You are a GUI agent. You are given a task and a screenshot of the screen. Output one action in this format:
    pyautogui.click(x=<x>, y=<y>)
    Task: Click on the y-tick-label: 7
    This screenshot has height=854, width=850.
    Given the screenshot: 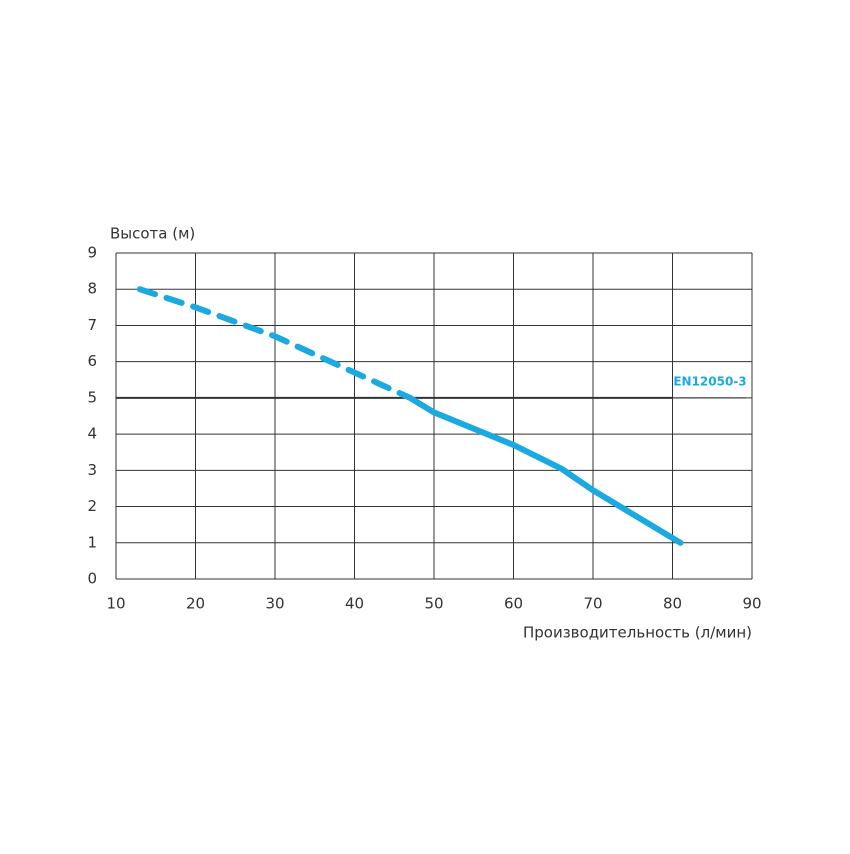 What is the action you would take?
    pyautogui.click(x=92, y=325)
    